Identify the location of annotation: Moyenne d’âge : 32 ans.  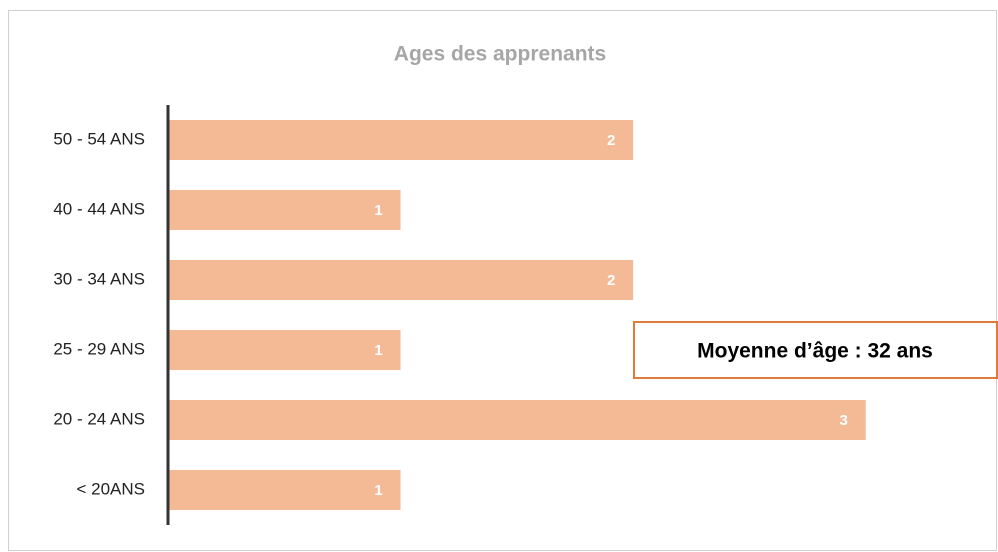
(815, 351).